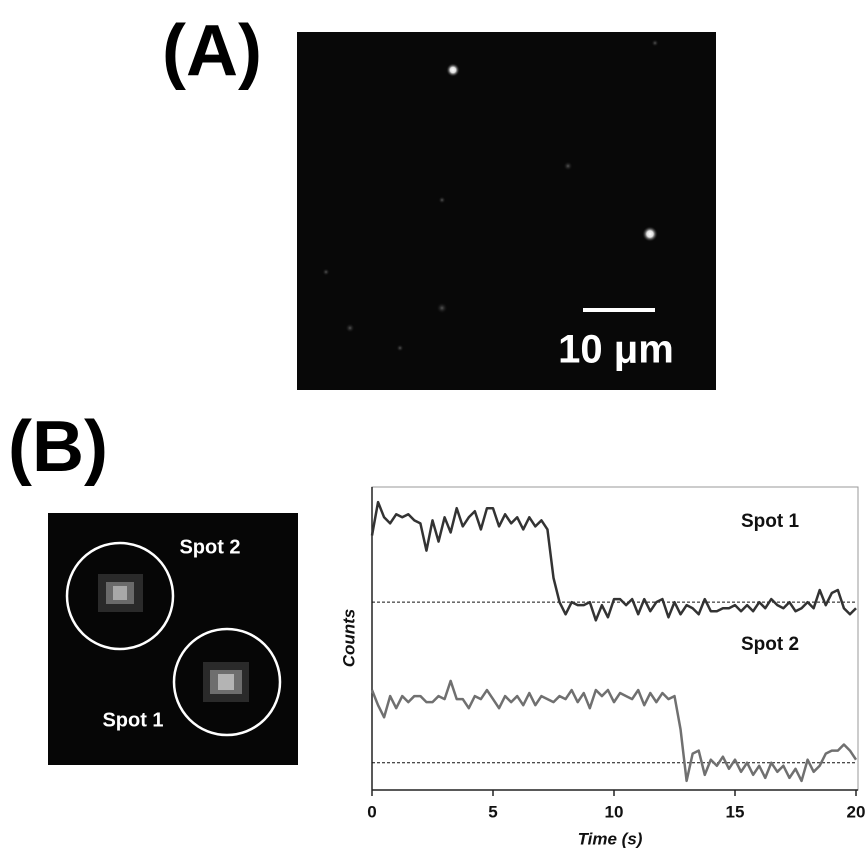 Image resolution: width=868 pixels, height=857 pixels. I want to click on x-tick-label: 10, so click(614, 811).